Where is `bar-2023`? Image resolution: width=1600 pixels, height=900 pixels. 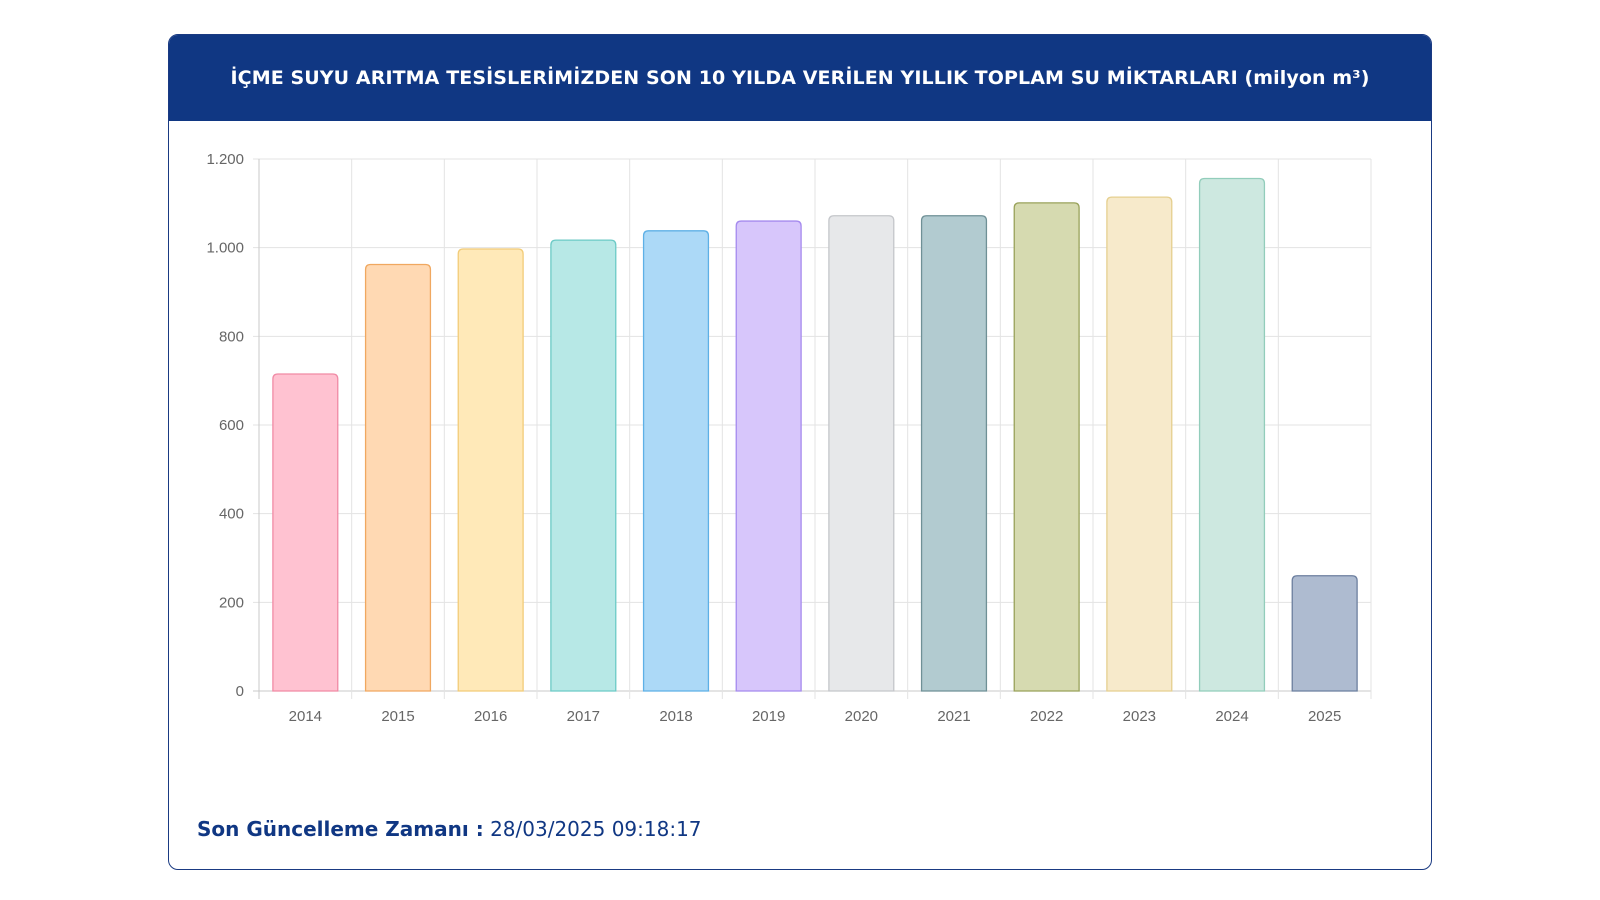 bar-2023 is located at coordinates (1139, 444).